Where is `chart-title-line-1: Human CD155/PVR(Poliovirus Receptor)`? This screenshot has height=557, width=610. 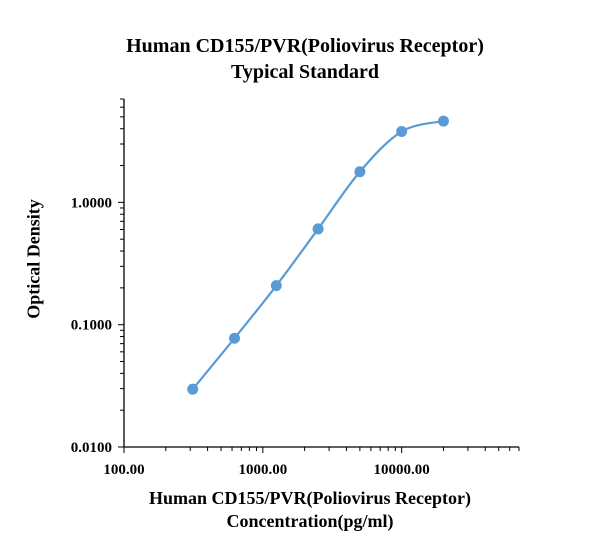
chart-title-line-1: Human CD155/PVR(Poliovirus Receptor) is located at coordinates (305, 46).